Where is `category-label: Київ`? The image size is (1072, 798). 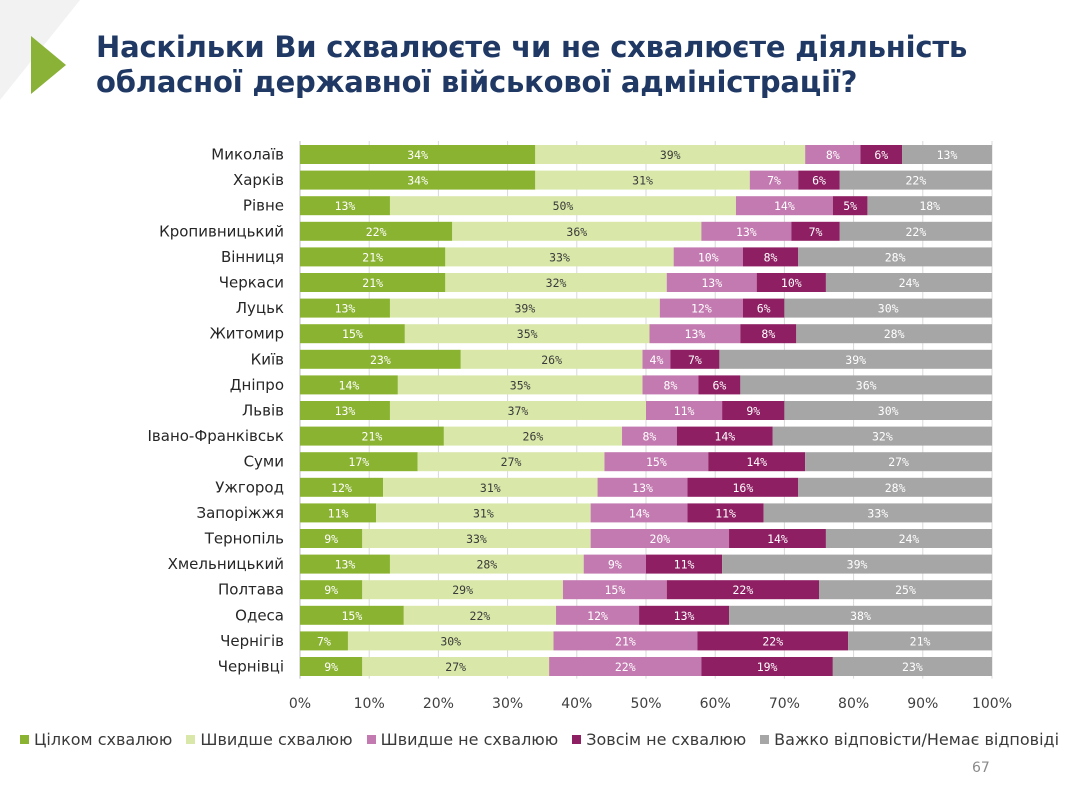 category-label: Київ is located at coordinates (267, 359).